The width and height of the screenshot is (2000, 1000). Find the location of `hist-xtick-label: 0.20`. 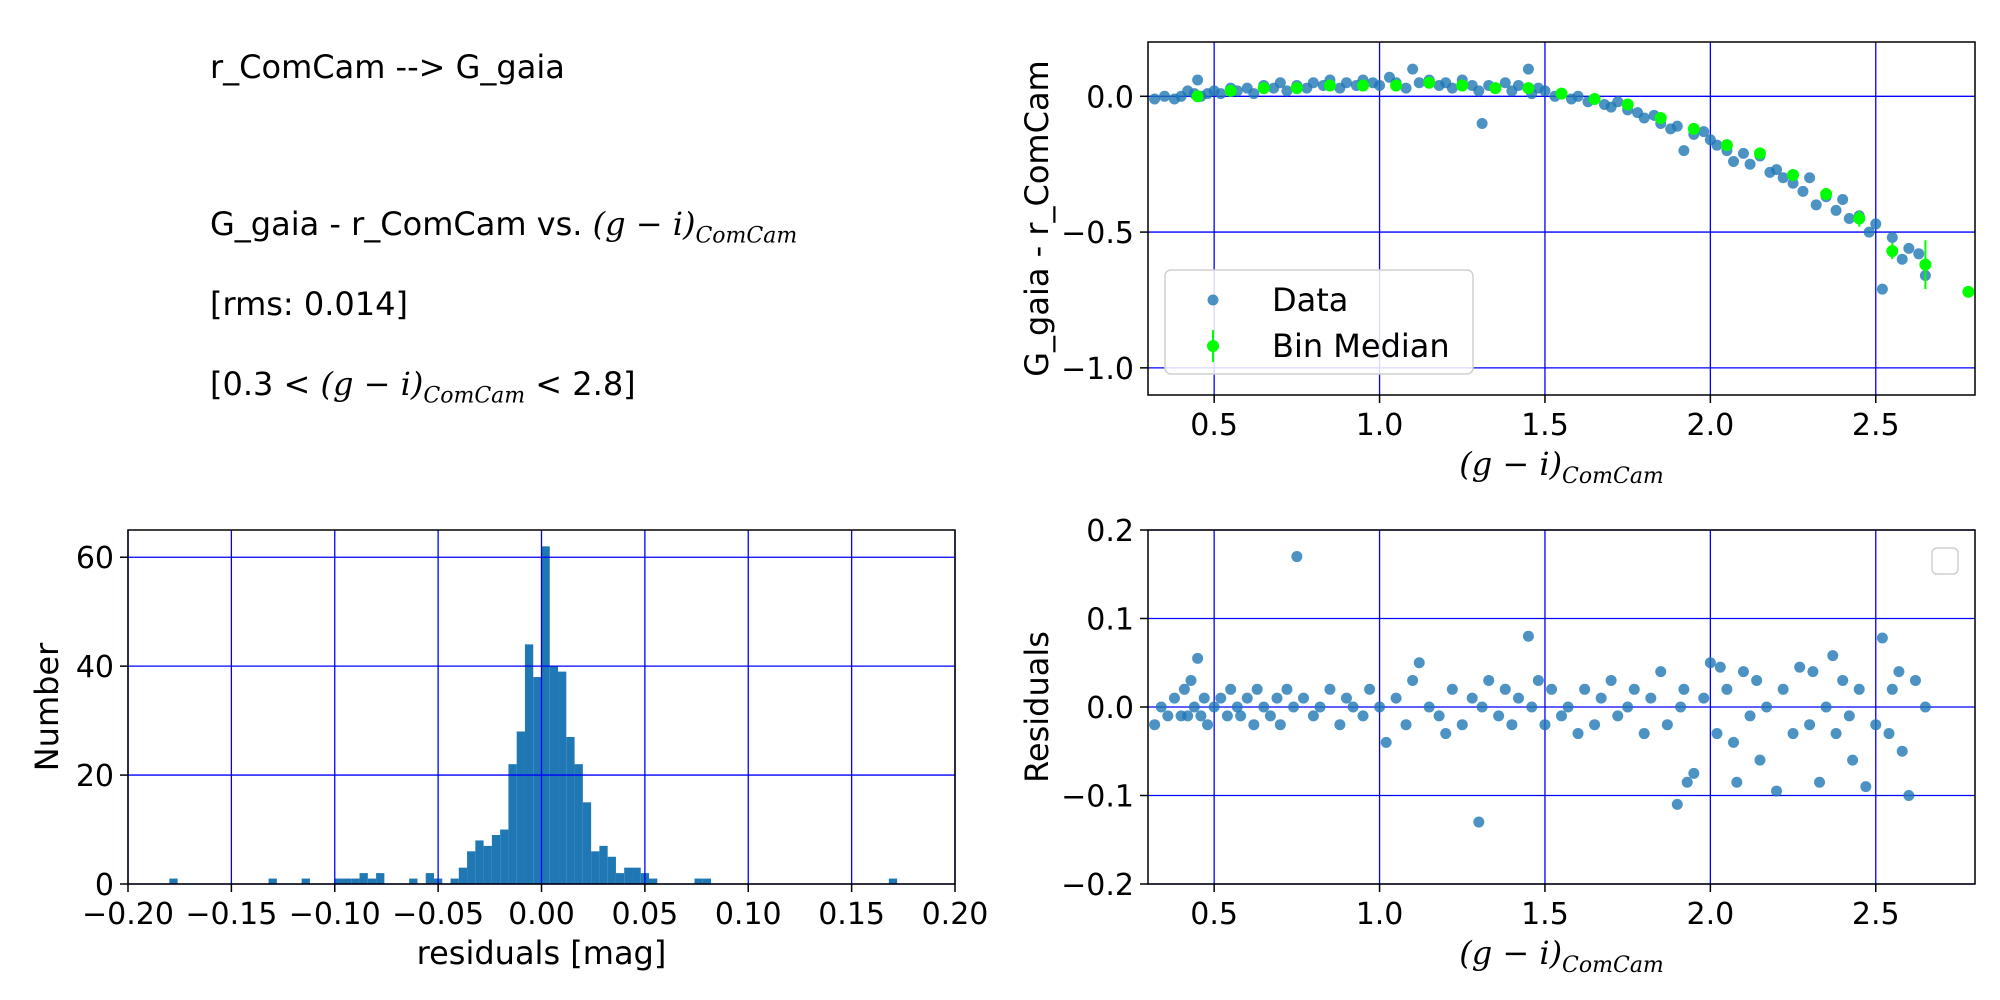

hist-xtick-label: 0.20 is located at coordinates (955, 914).